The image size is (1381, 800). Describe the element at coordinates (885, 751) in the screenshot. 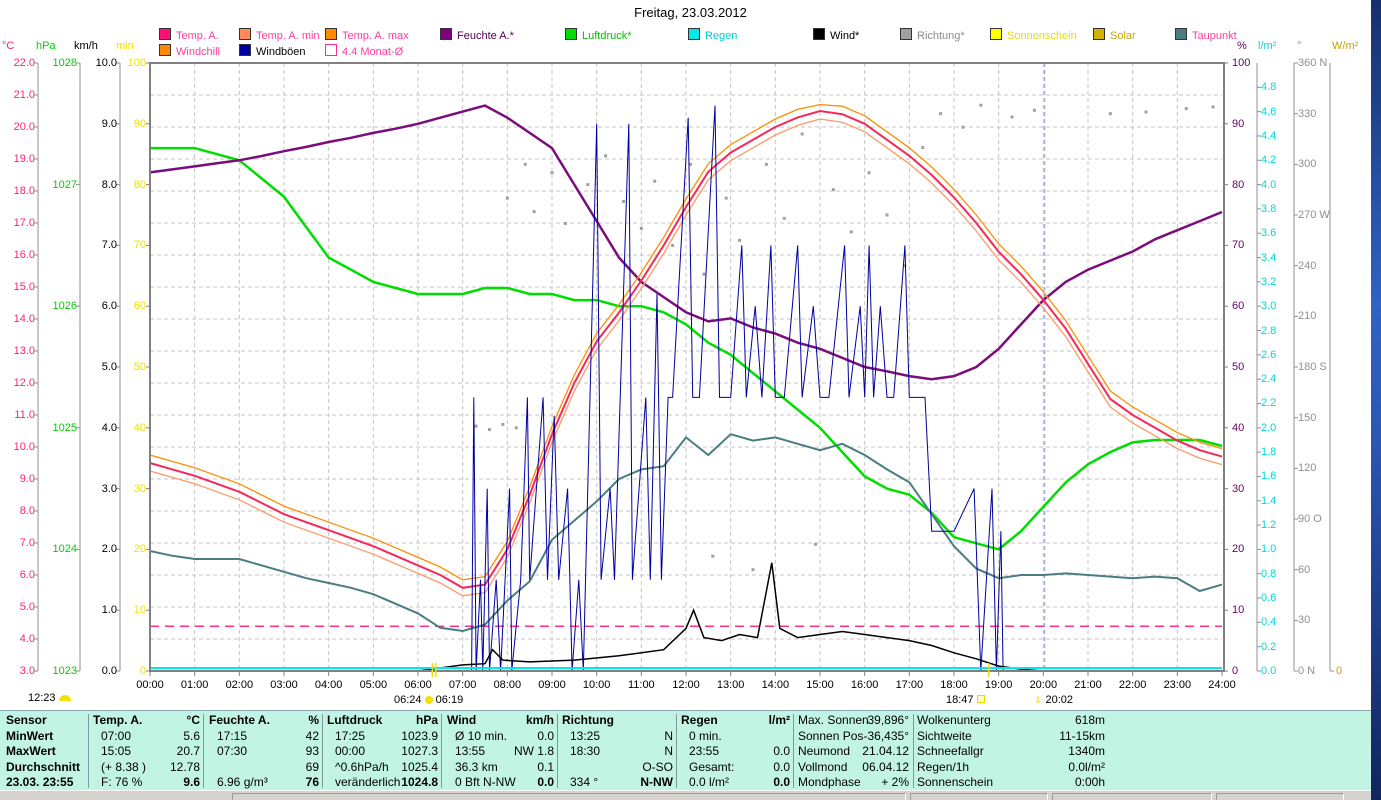

I see `astro-row-value: 21.04.12` at that location.